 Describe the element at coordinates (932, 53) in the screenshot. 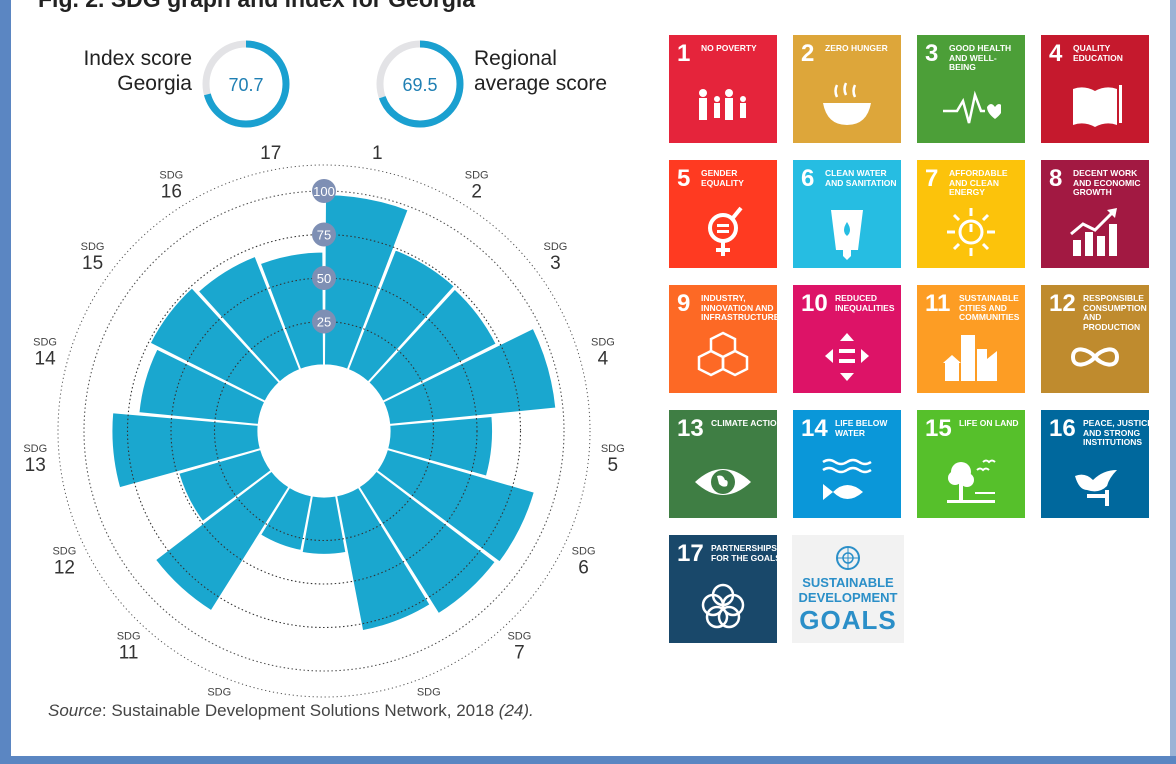

I see `sdg-tile-number: 3` at that location.